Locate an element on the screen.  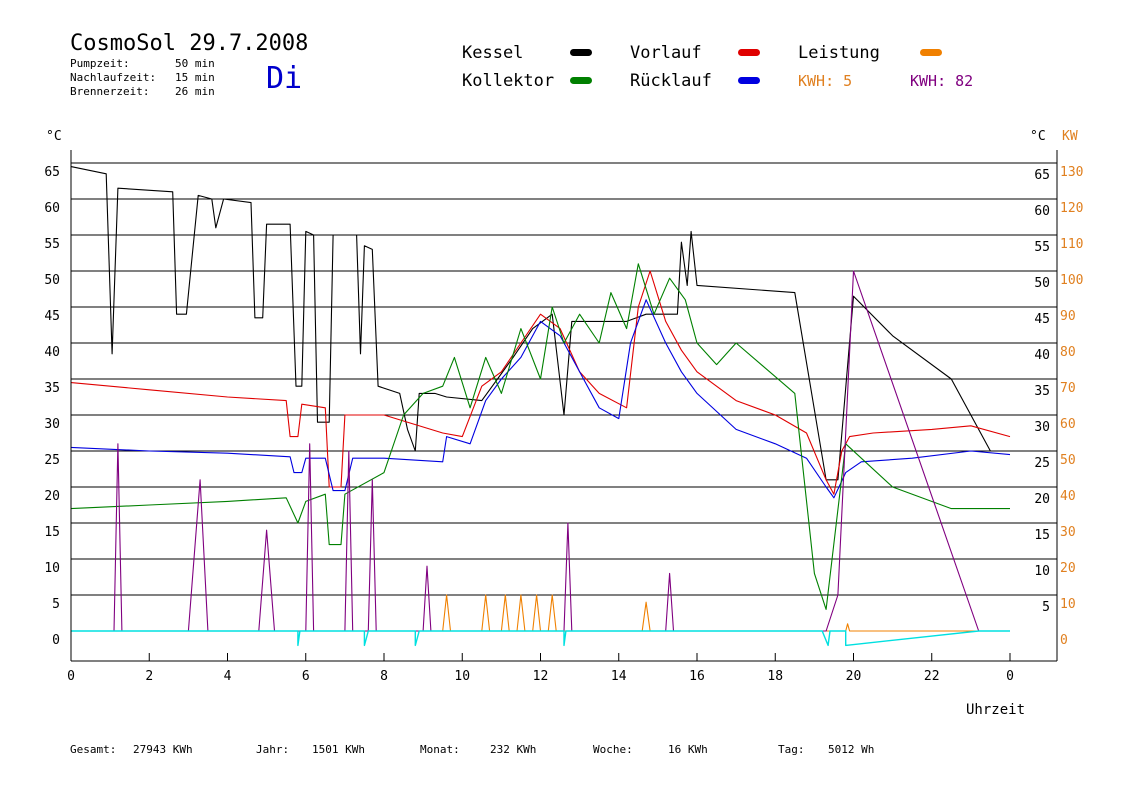
x-tick-label-0: 0 is located at coordinates (71, 676).